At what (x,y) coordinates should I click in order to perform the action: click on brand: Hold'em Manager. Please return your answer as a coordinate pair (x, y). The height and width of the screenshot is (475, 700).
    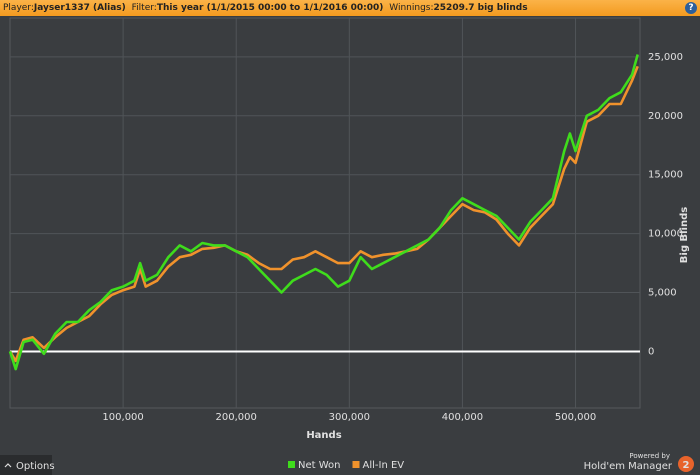
    Looking at the image, I should click on (628, 466).